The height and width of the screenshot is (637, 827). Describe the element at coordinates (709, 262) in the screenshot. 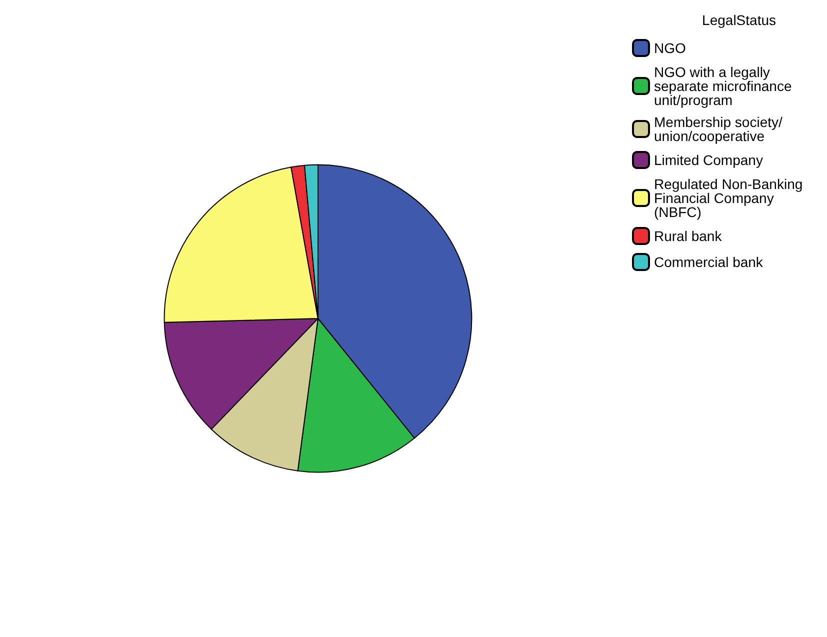

I see `legend-label: Commercial bank` at that location.